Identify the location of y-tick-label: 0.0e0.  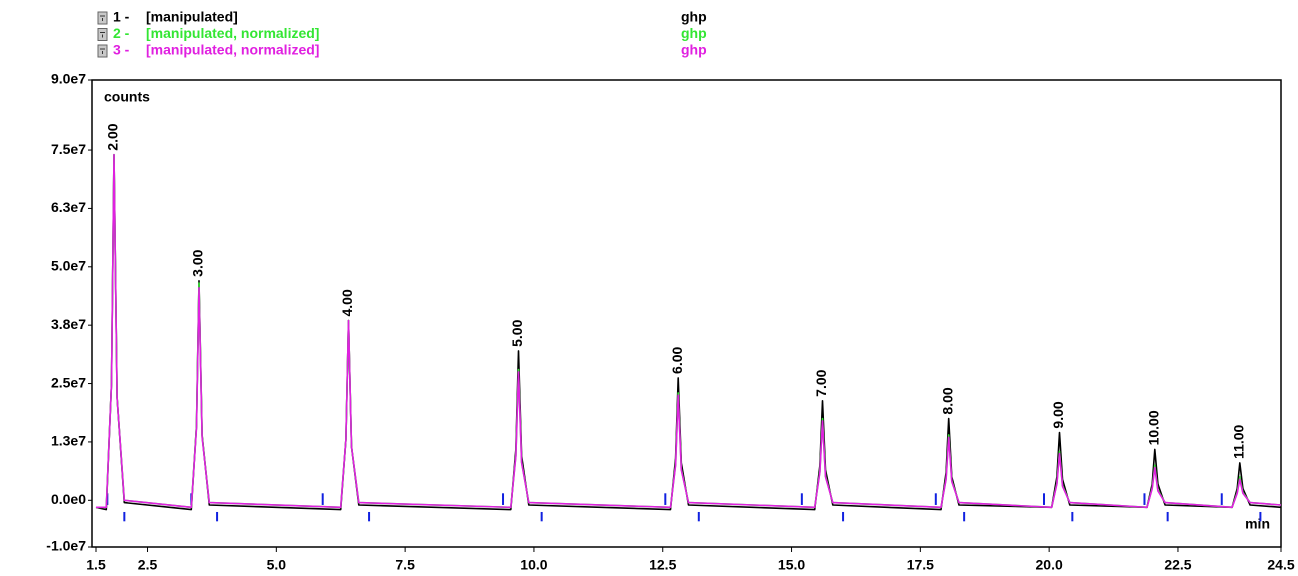
(68, 499).